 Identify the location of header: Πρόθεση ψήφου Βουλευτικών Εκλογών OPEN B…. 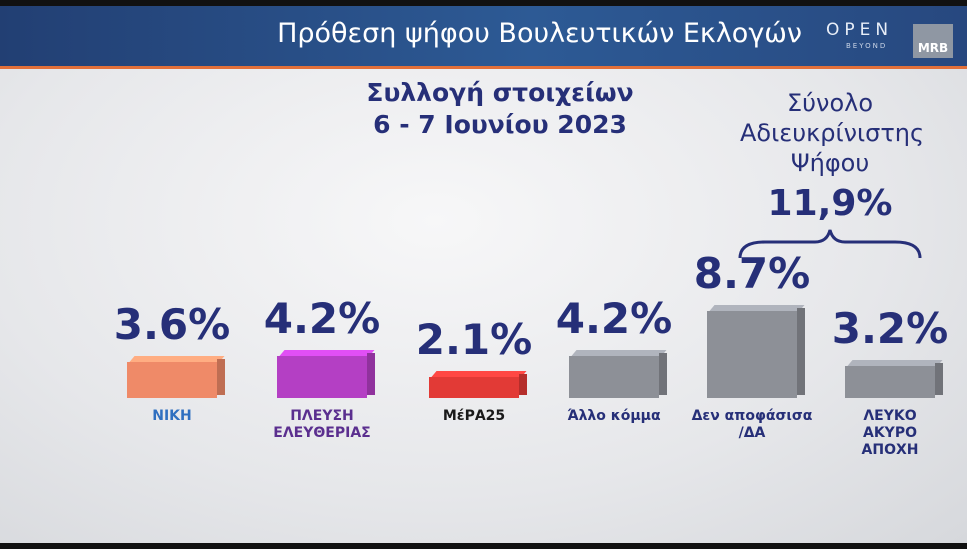
(483, 37).